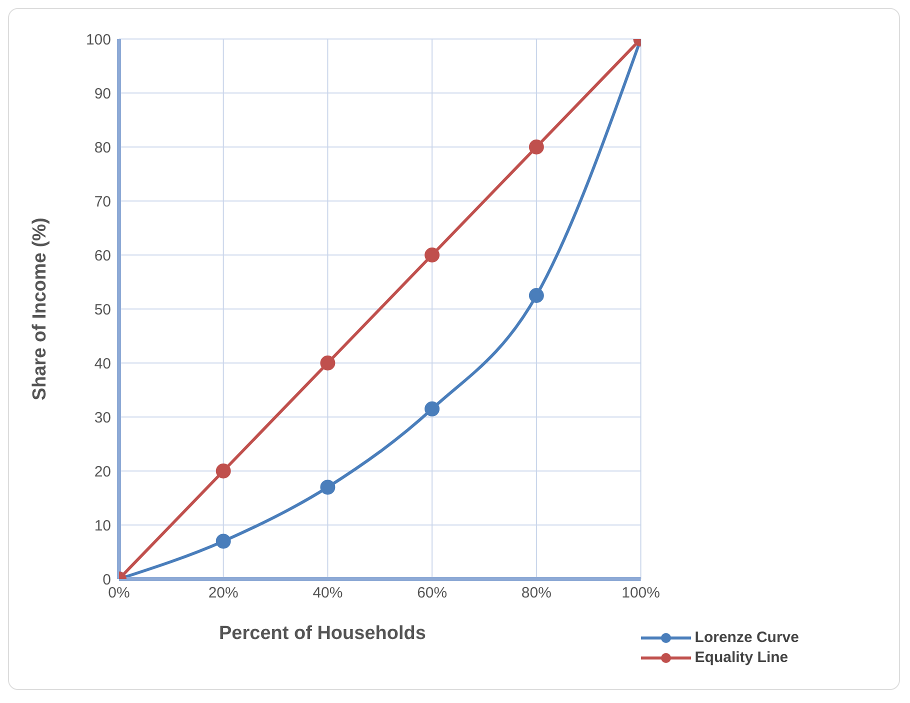 The width and height of the screenshot is (910, 703). What do you see at coordinates (746, 637) in the screenshot?
I see `legend-label: Lorenze Curve` at bounding box center [746, 637].